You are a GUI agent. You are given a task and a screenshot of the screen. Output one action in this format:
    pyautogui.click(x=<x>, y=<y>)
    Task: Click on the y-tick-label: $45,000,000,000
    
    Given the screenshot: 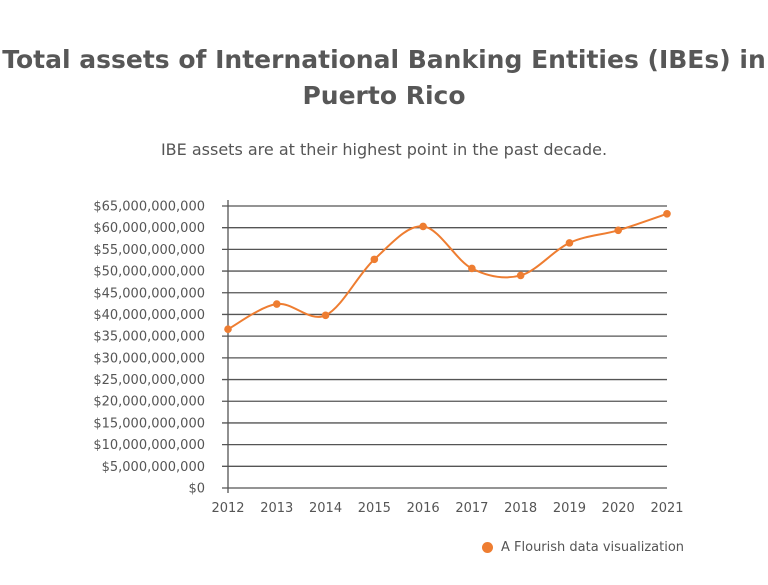 What is the action you would take?
    pyautogui.click(x=149, y=293)
    